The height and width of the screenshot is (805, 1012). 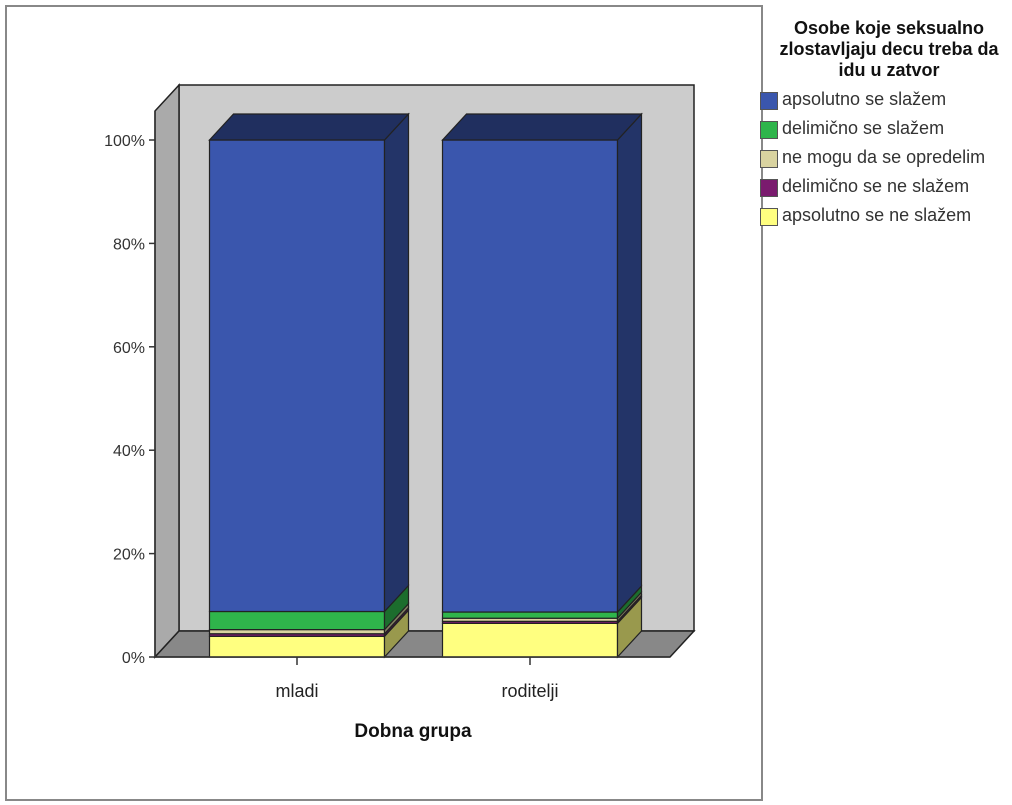 I want to click on bar-roditelji, so click(x=542, y=385).